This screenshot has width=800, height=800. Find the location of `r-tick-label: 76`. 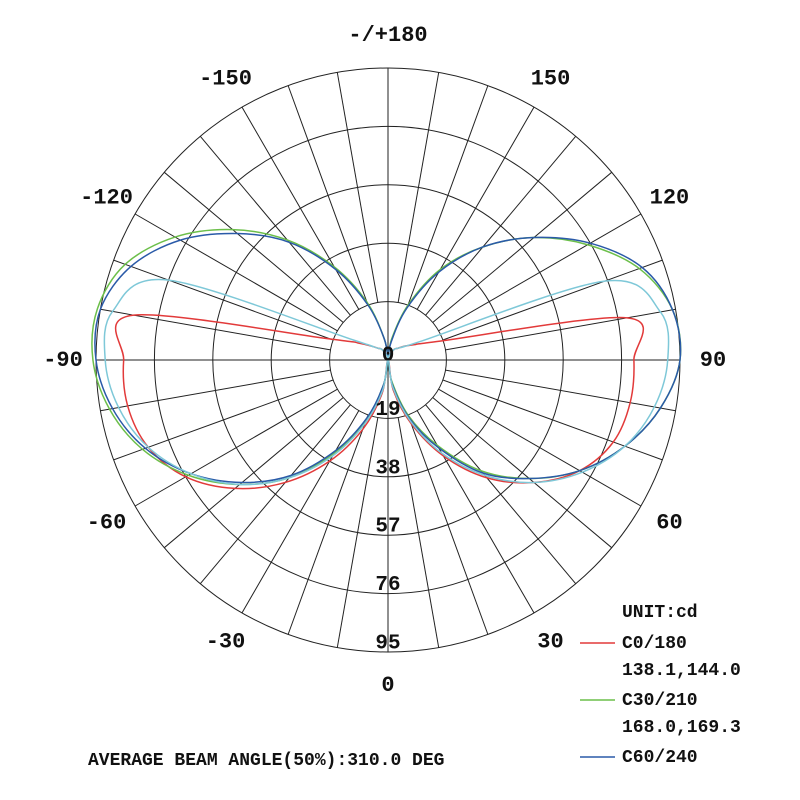

r-tick-label: 76 is located at coordinates (387, 585).